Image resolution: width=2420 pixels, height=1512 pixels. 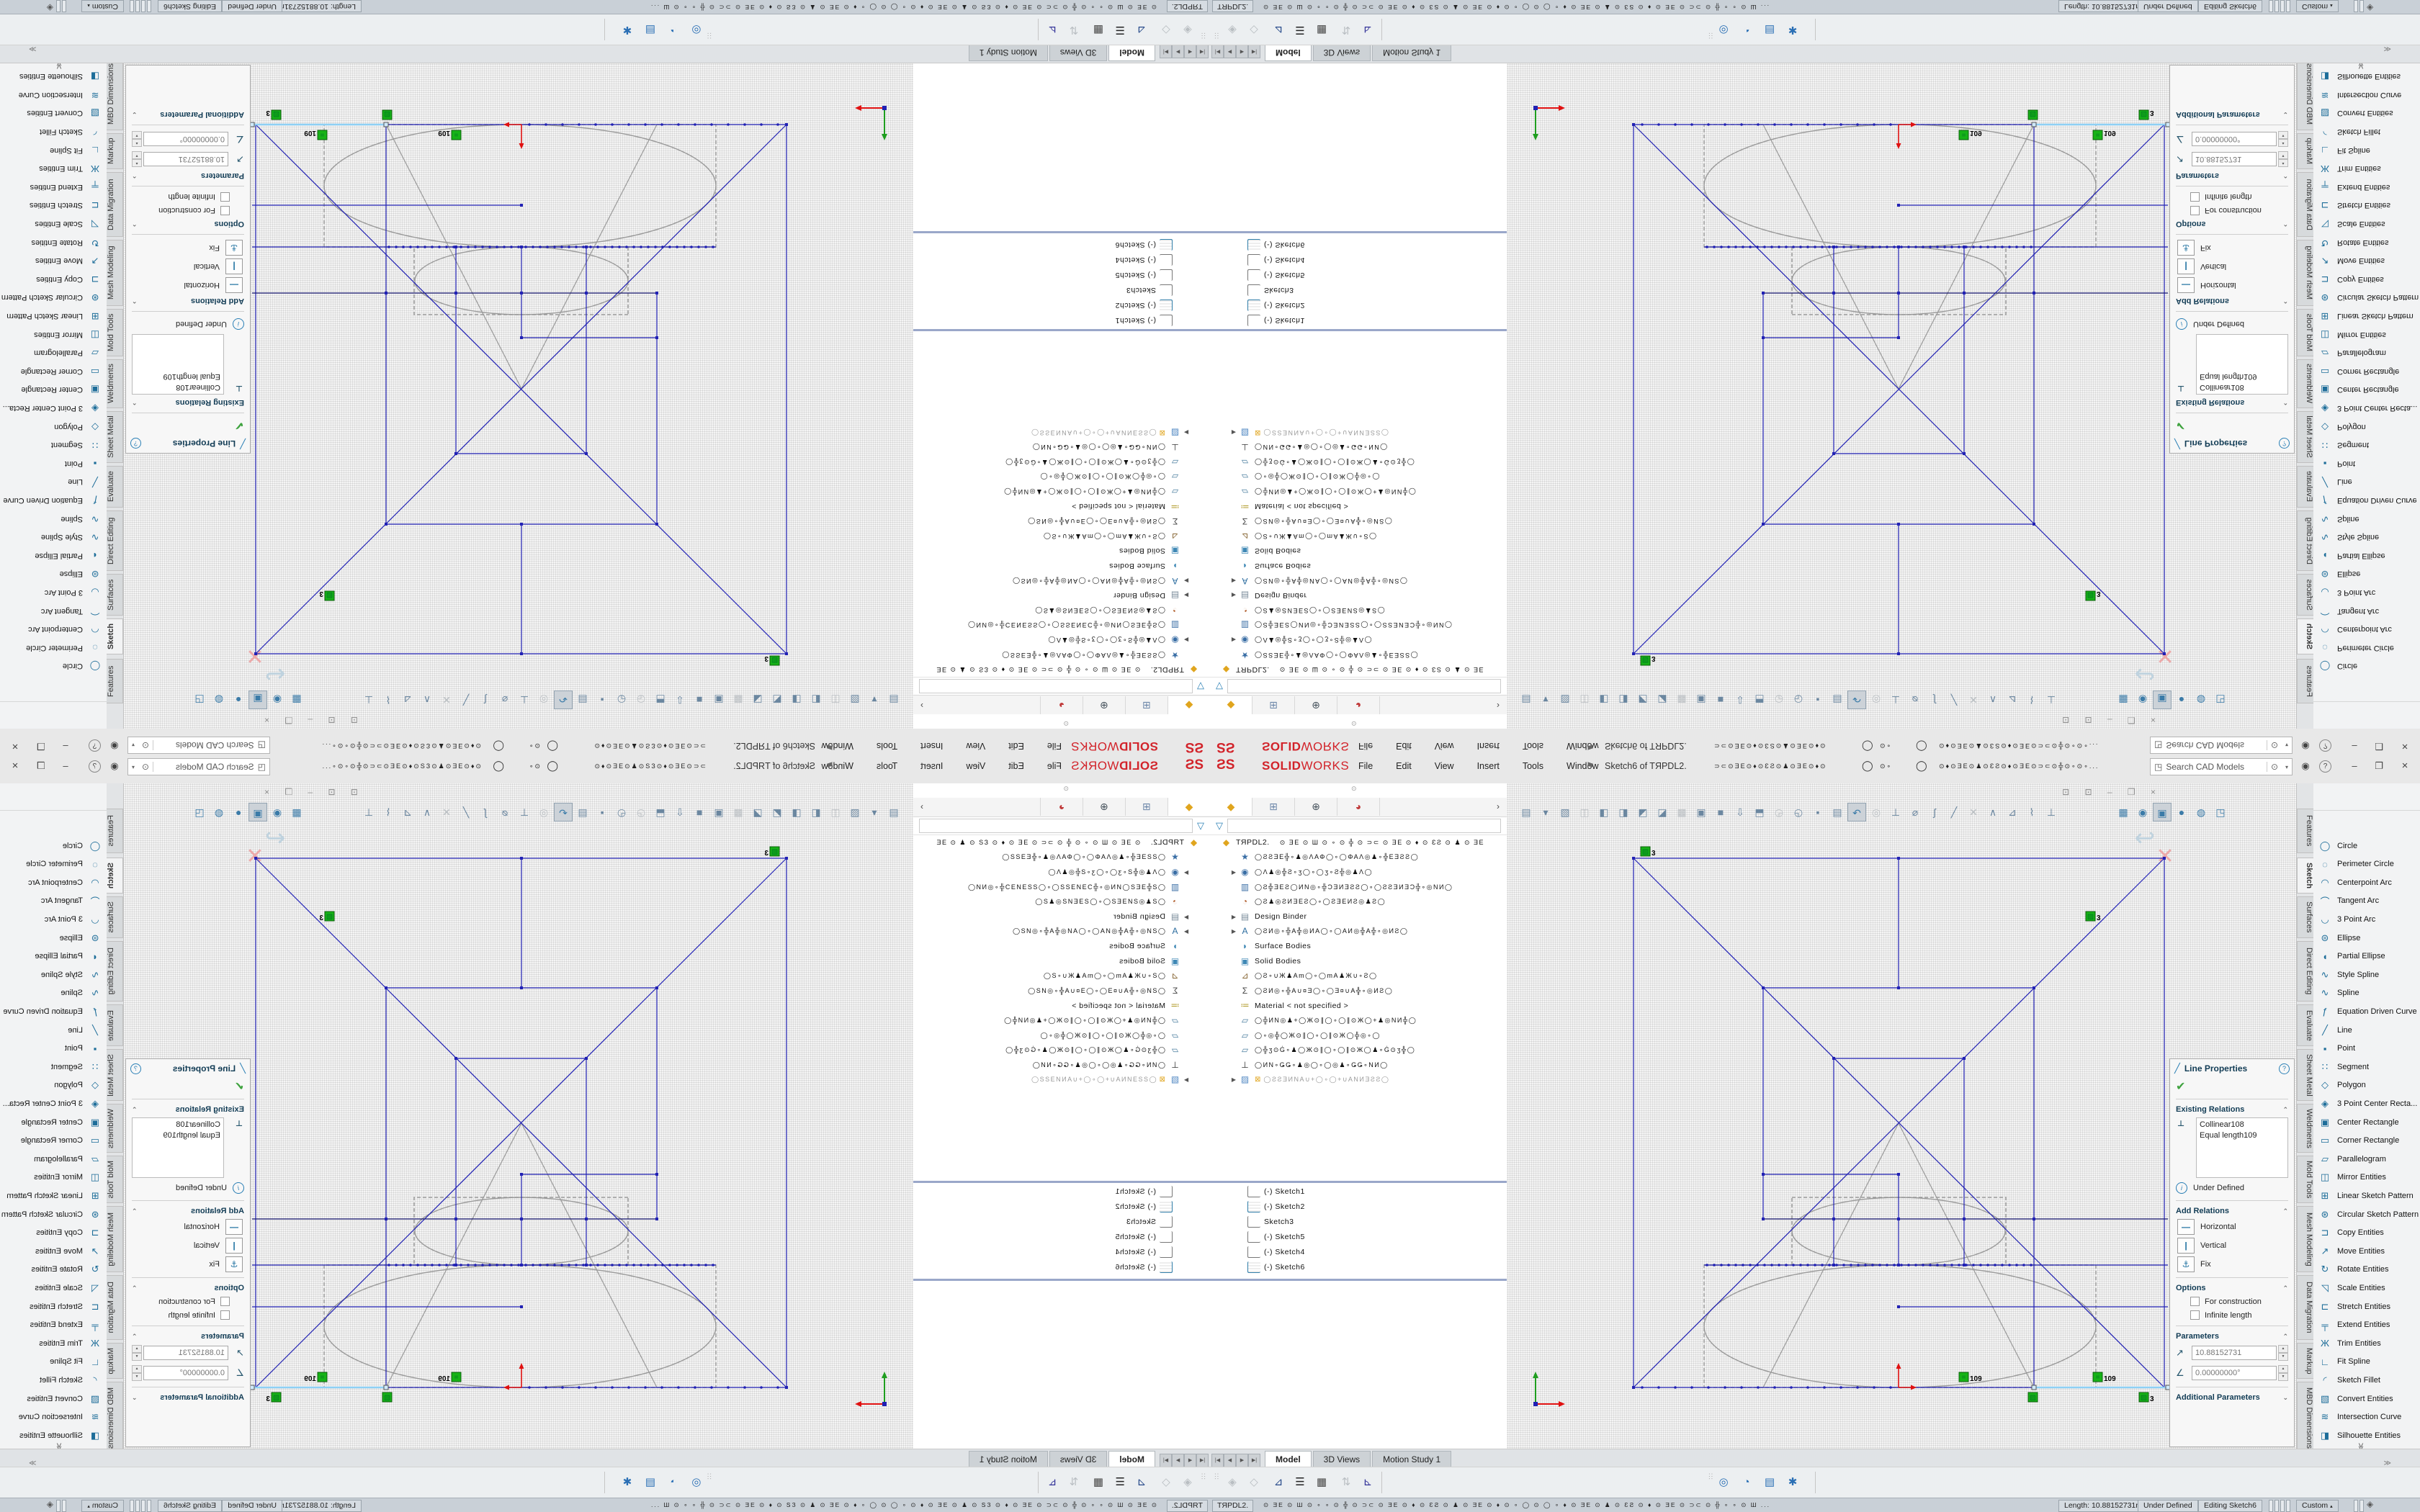 I want to click on expand-arrow-icon: ▶, so click(x=1234, y=432).